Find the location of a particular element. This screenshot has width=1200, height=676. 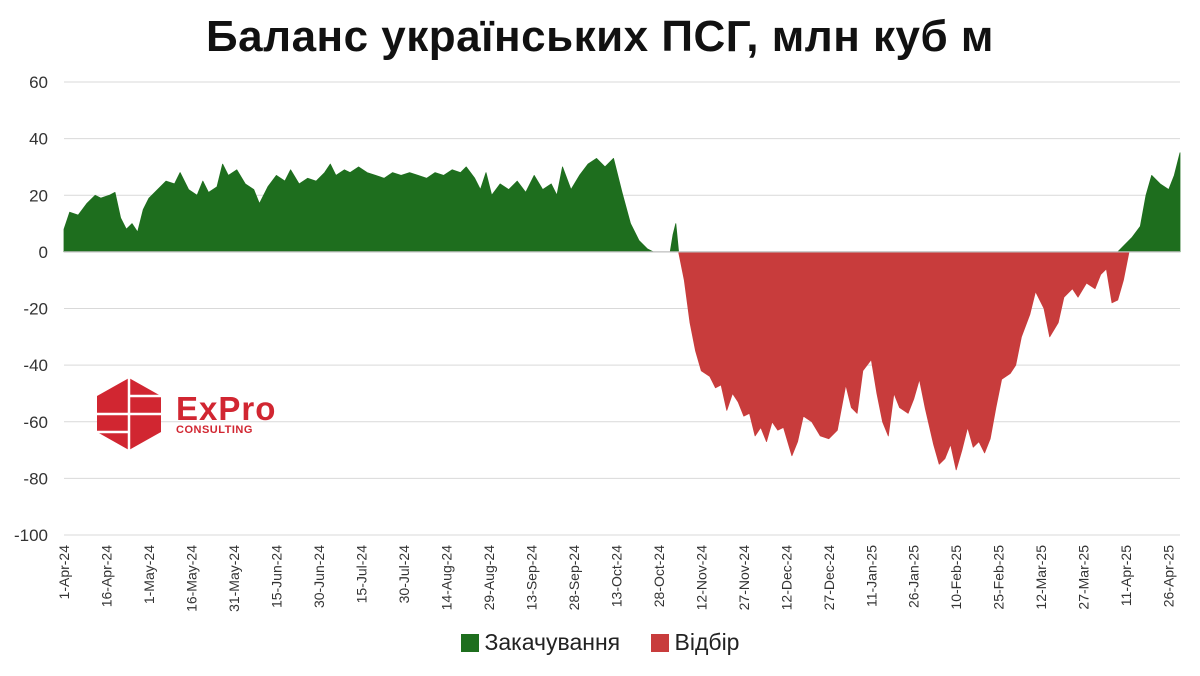

legend-label-withdrawal: Відбір is located at coordinates (707, 642).